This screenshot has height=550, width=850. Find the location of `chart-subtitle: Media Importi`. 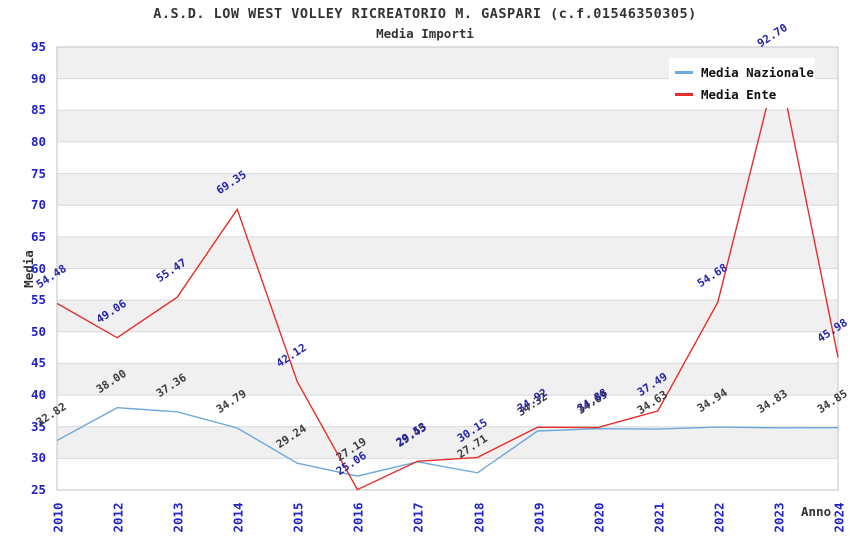

chart-subtitle: Media Importi is located at coordinates (425, 33).